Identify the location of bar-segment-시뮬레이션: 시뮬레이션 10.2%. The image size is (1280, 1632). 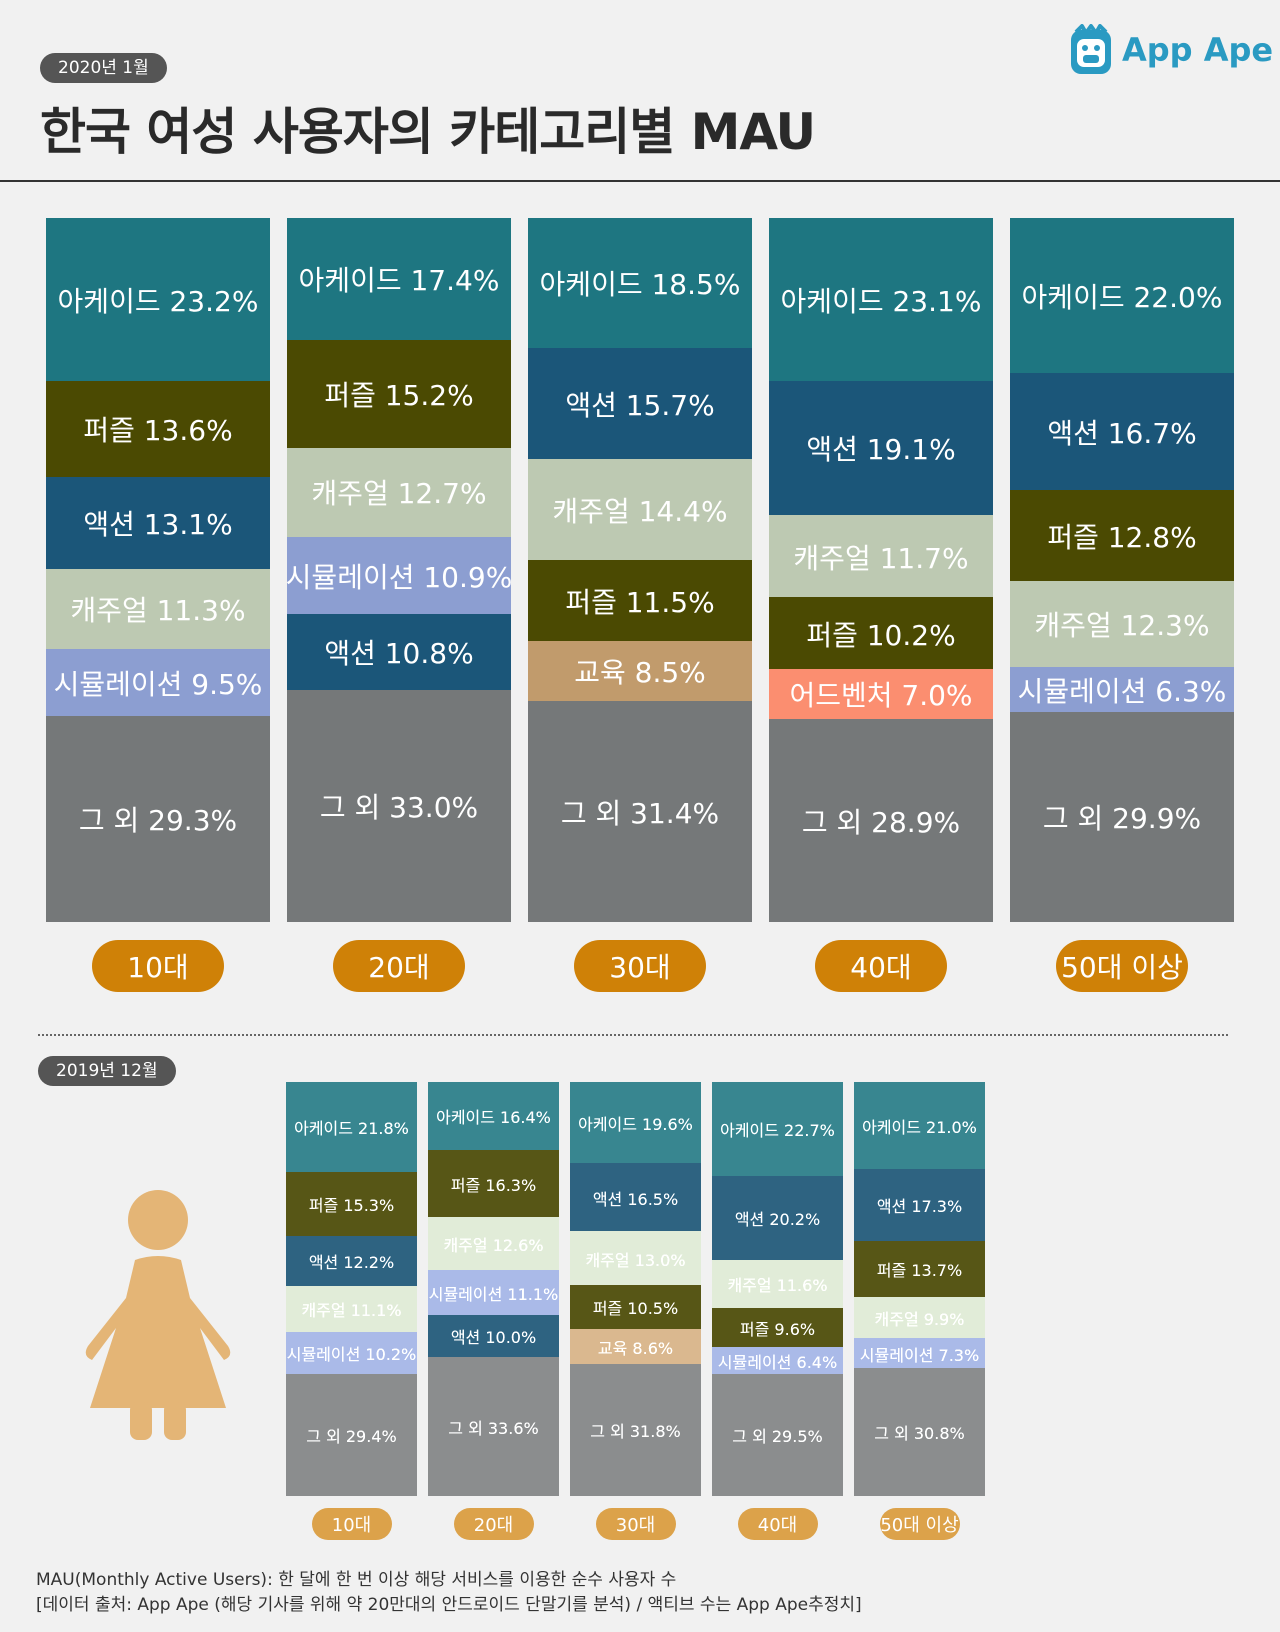
(351, 1353).